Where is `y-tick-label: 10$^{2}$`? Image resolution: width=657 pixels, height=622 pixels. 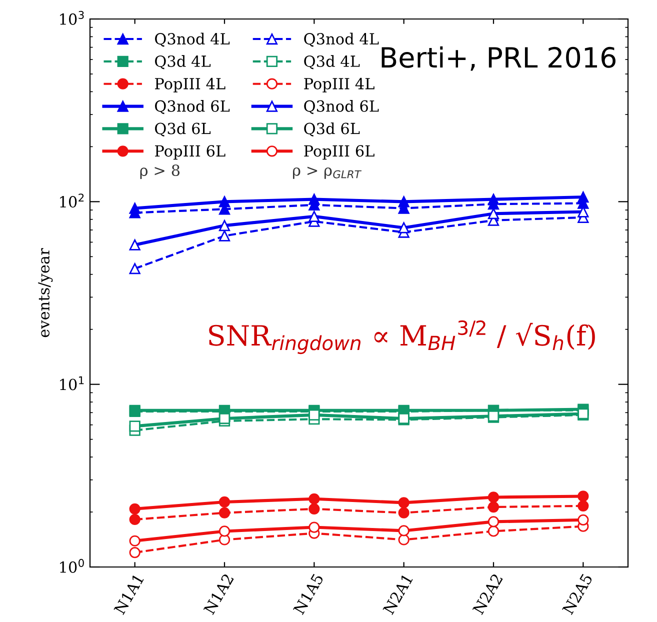
y-tick-label: 10$^{2}$ is located at coordinates (72, 201).